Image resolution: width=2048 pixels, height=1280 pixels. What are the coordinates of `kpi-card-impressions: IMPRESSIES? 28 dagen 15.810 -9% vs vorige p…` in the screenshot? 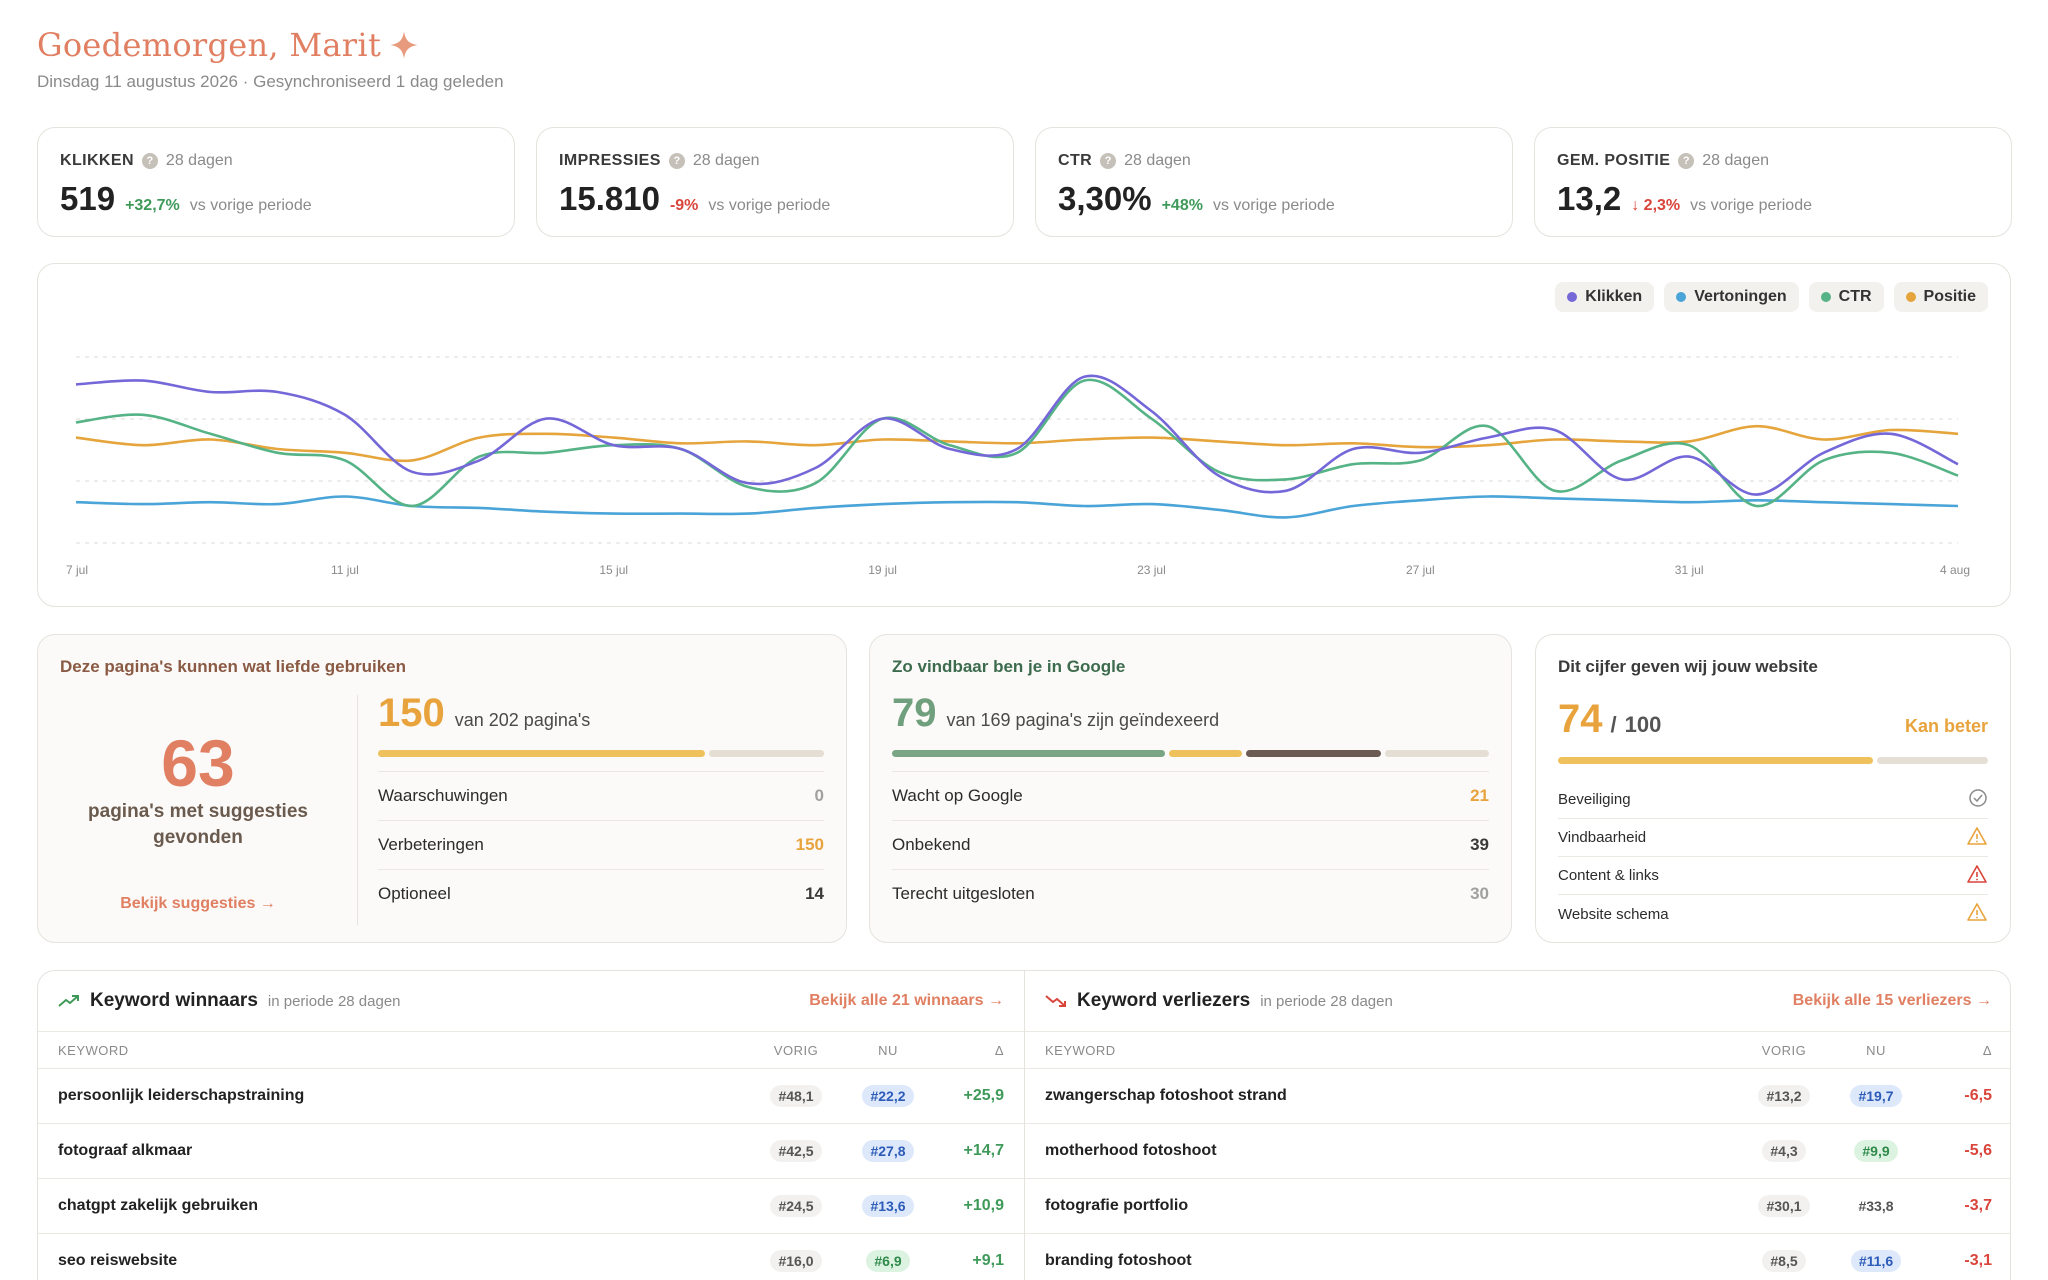 It's located at (775, 182).